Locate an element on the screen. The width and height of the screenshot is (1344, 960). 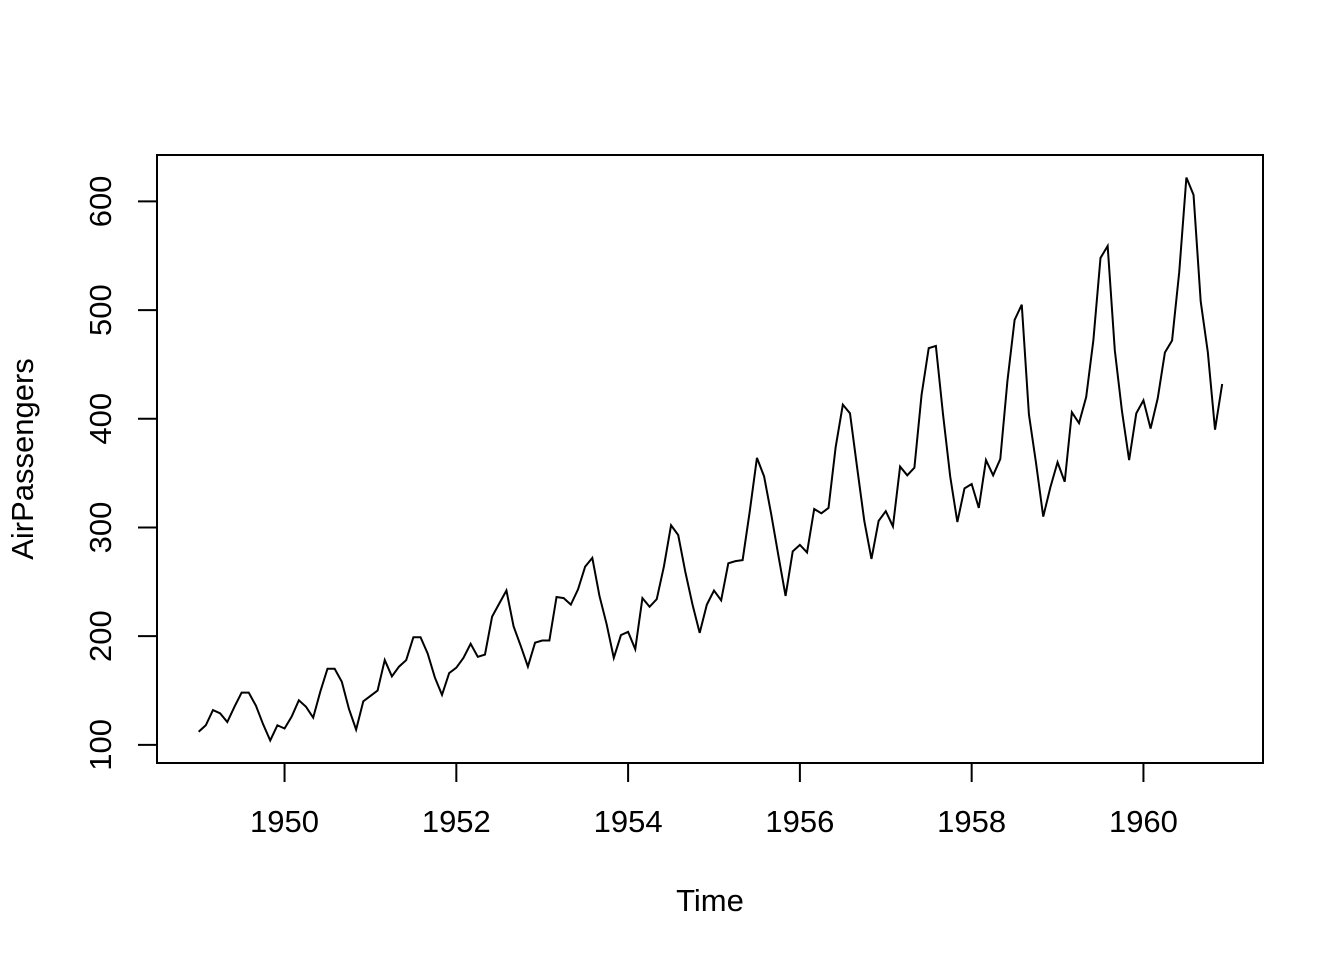
y-tick-label: 400 is located at coordinates (100, 419).